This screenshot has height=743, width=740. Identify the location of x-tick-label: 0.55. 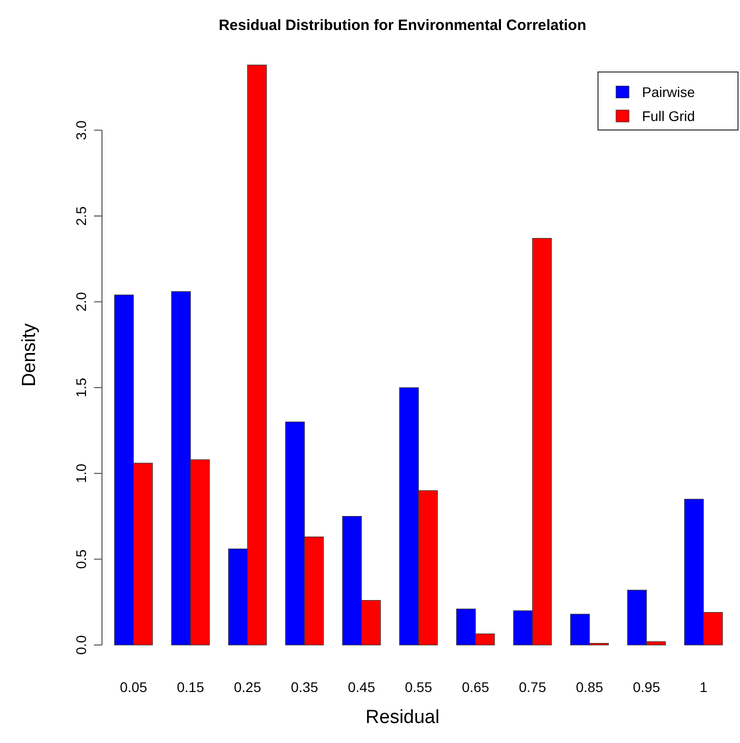
(418, 687).